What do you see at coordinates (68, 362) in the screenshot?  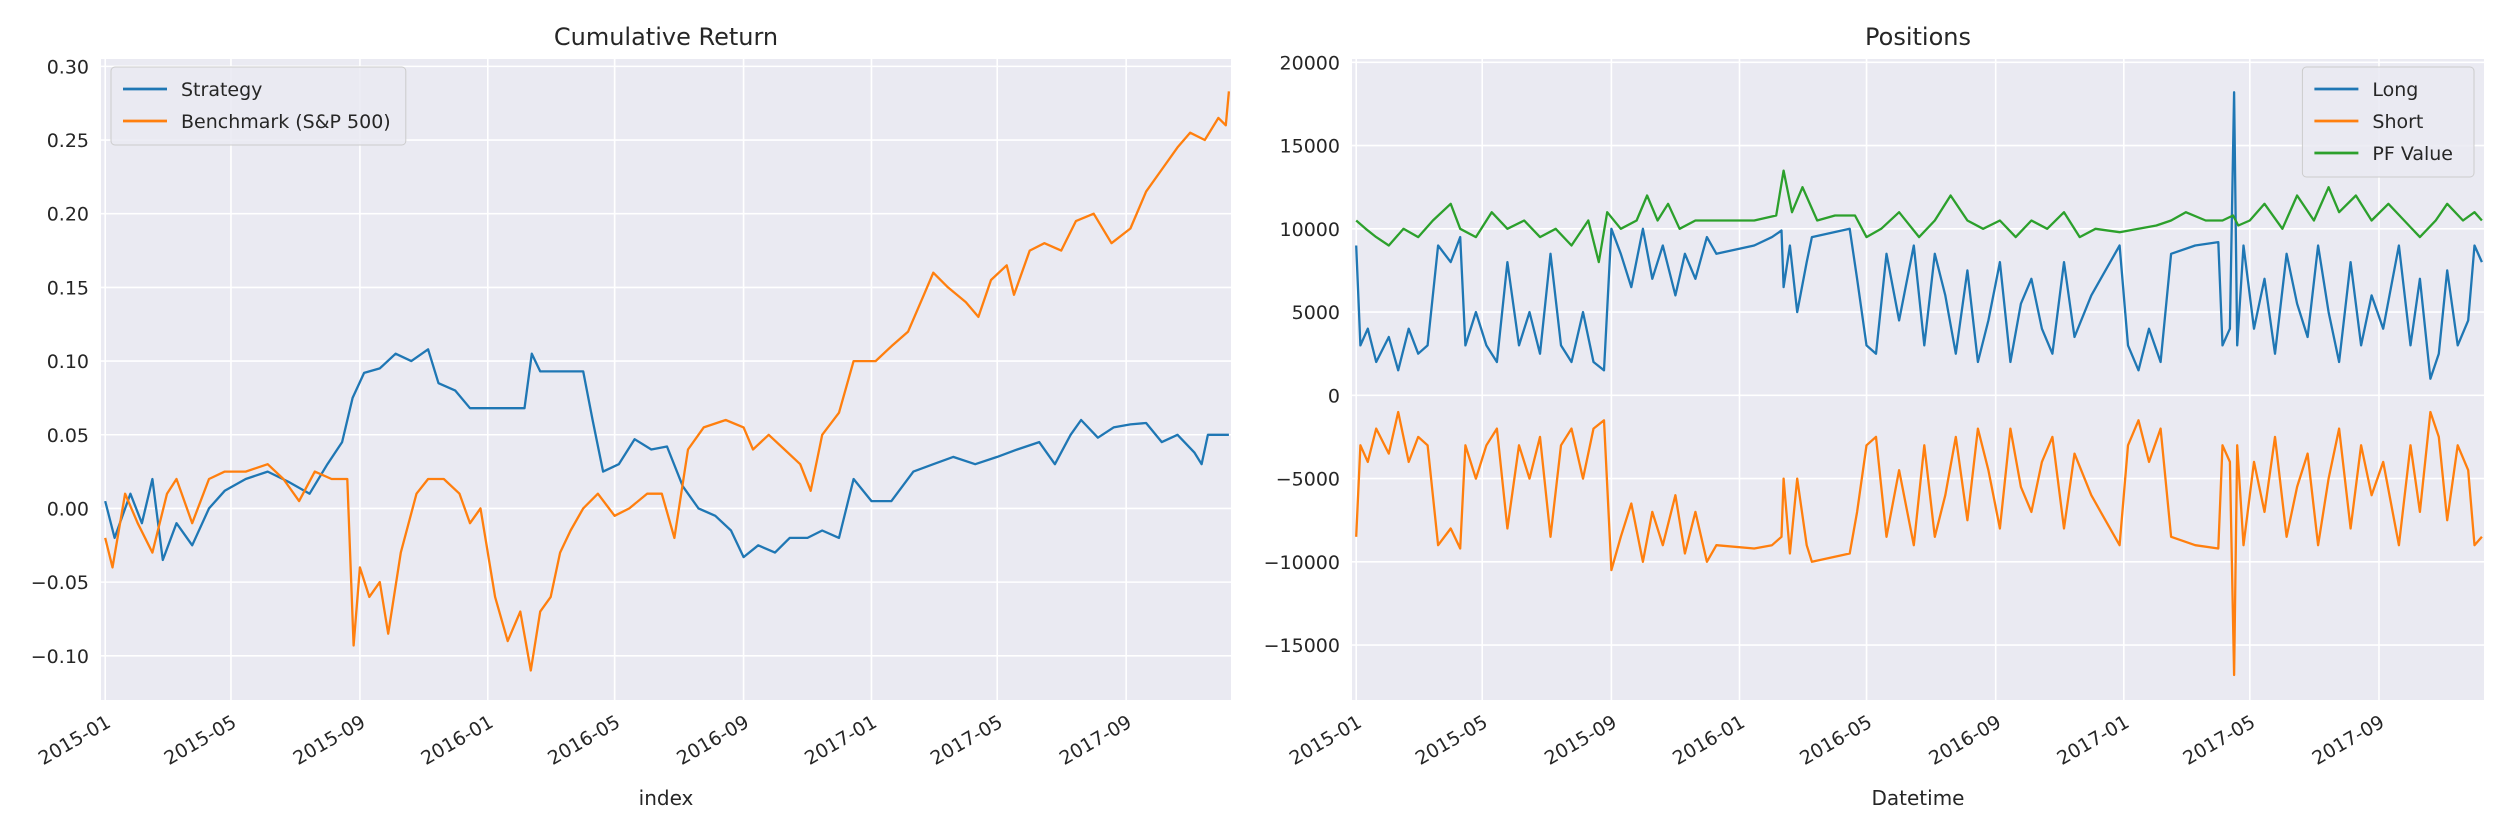 I see `y-tick-label: 0.10` at bounding box center [68, 362].